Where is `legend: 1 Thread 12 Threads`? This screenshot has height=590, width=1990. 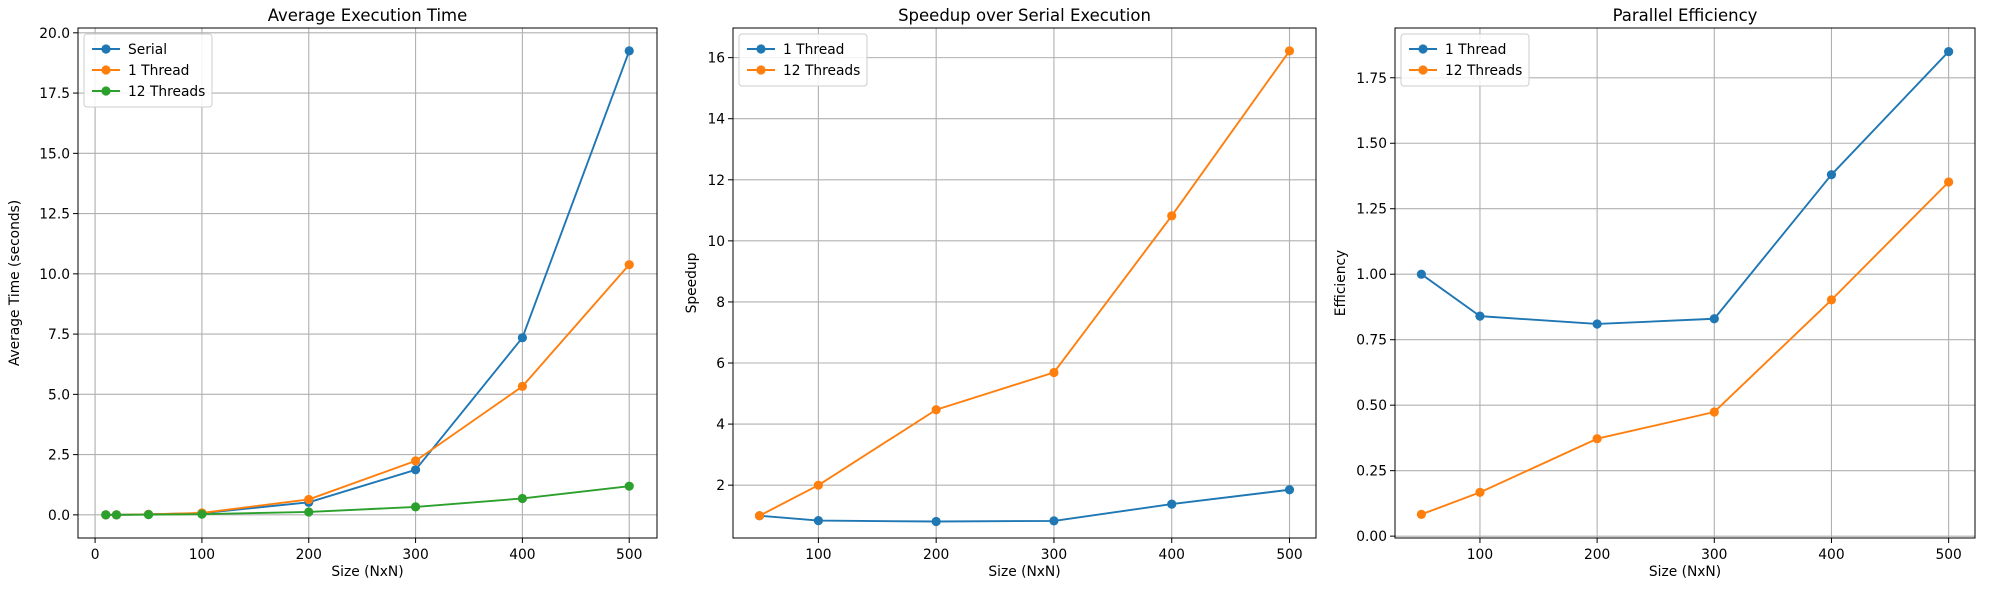 legend: 1 Thread 12 Threads is located at coordinates (1465, 60).